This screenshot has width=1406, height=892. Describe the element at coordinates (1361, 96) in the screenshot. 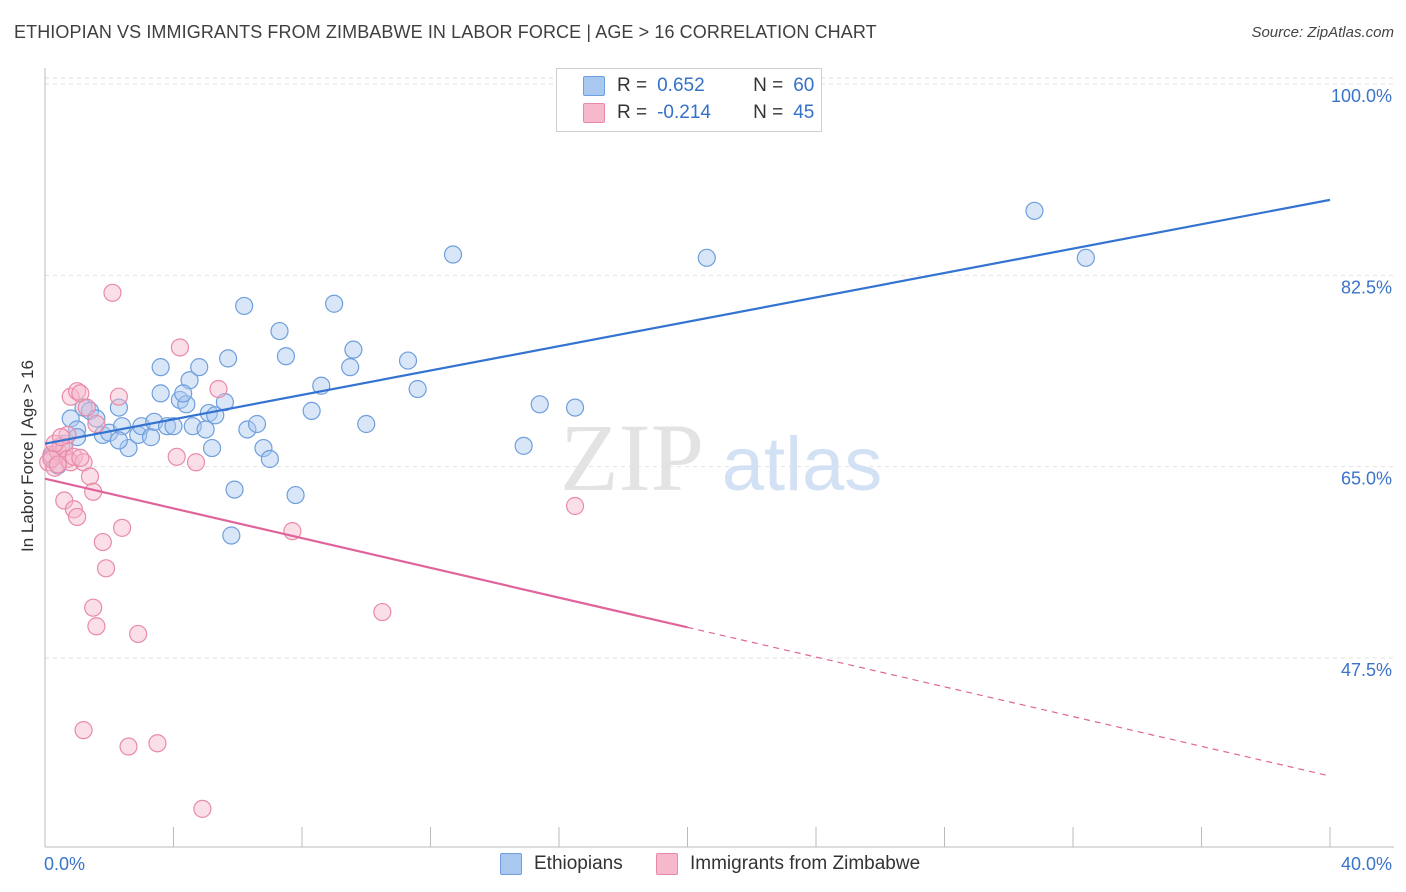

I see `y-tick-label: 100.0%` at that location.